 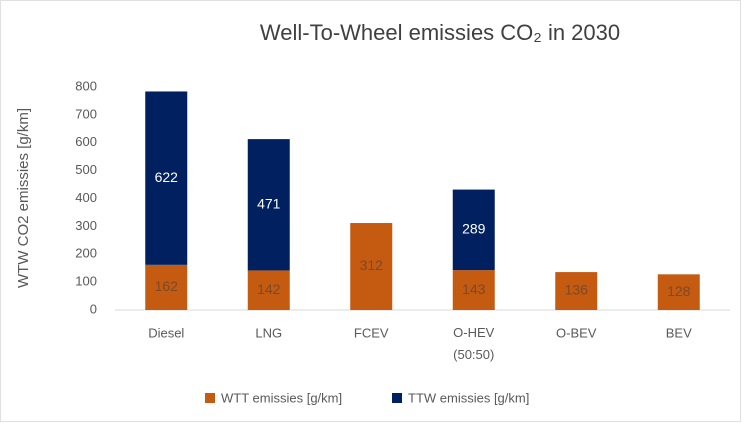 I want to click on data-label: 128, so click(x=679, y=291).